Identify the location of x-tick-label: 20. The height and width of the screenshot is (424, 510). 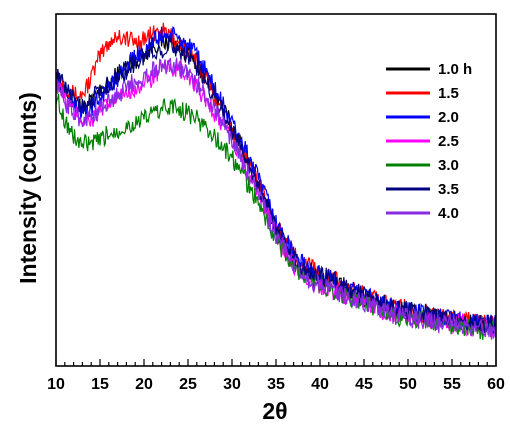
(144, 384).